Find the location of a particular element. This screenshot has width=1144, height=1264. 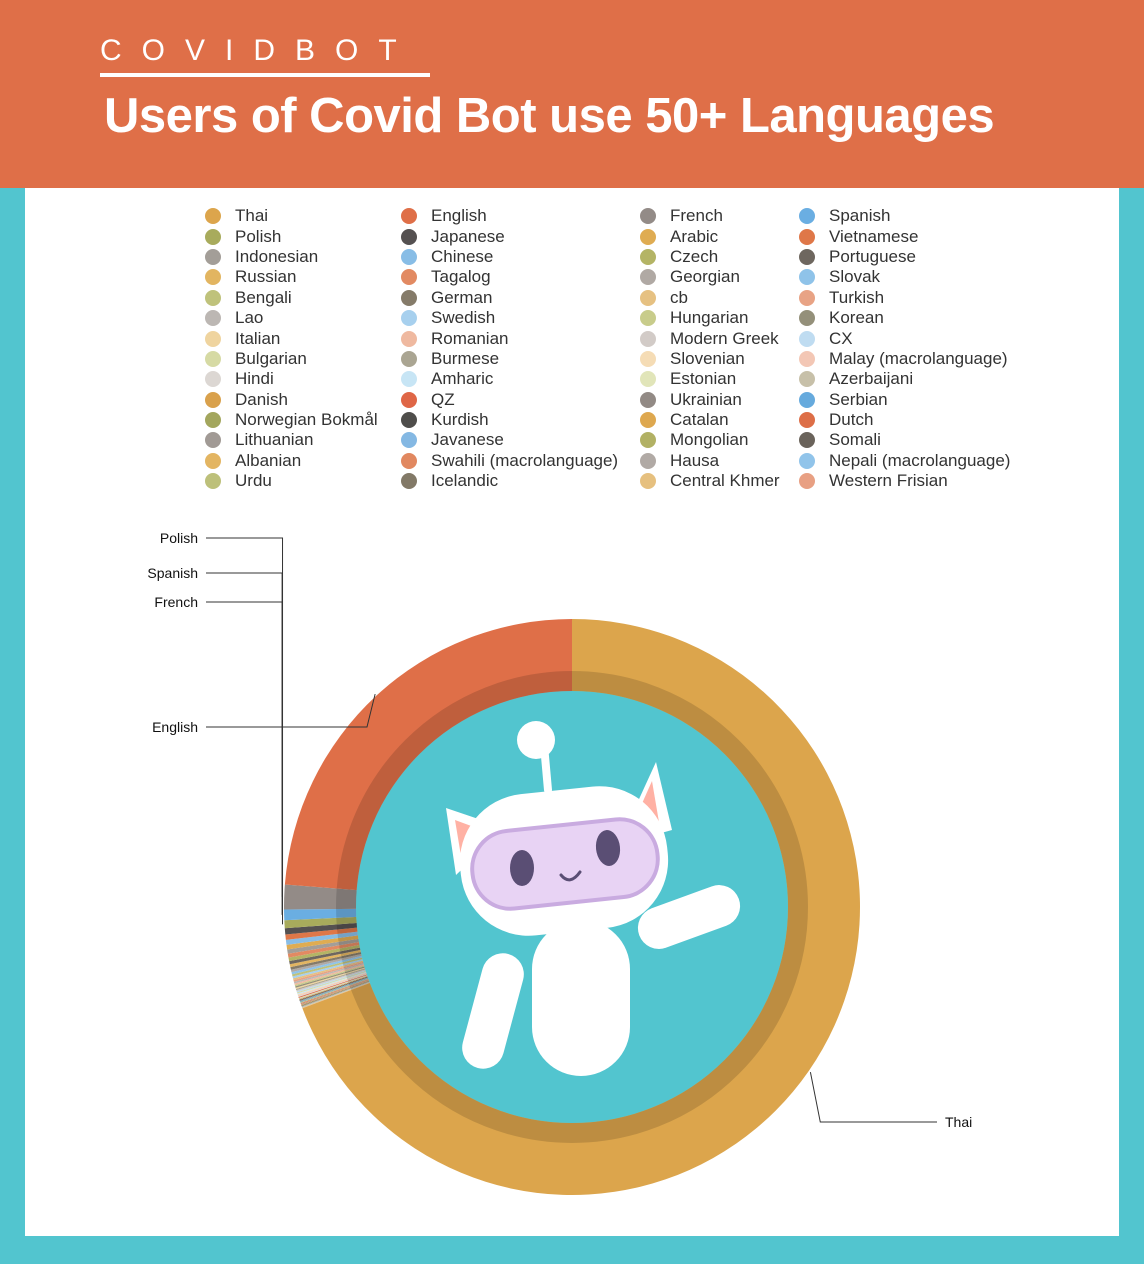

legend-item: Estonian is located at coordinates (710, 379).